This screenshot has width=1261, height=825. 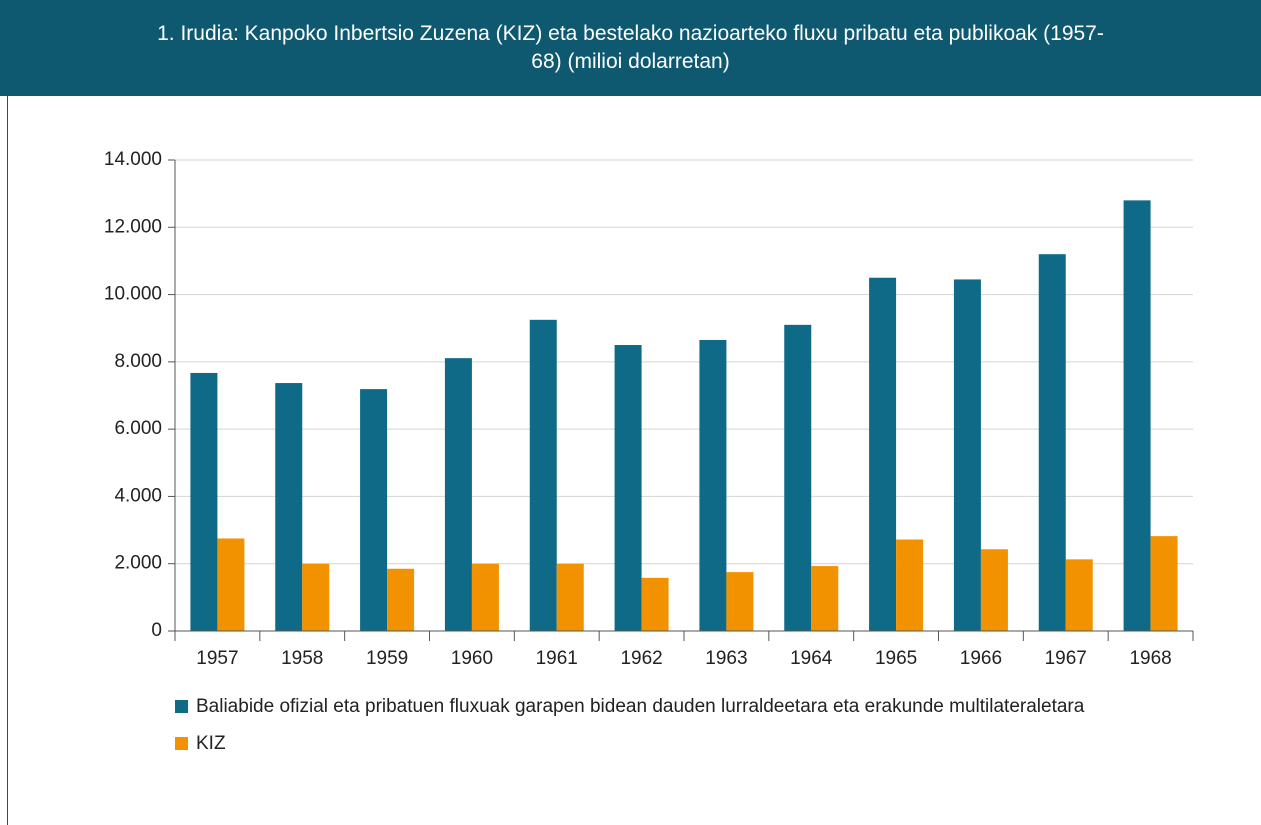 What do you see at coordinates (302, 658) in the screenshot?
I see `x-tick-label: 1958` at bounding box center [302, 658].